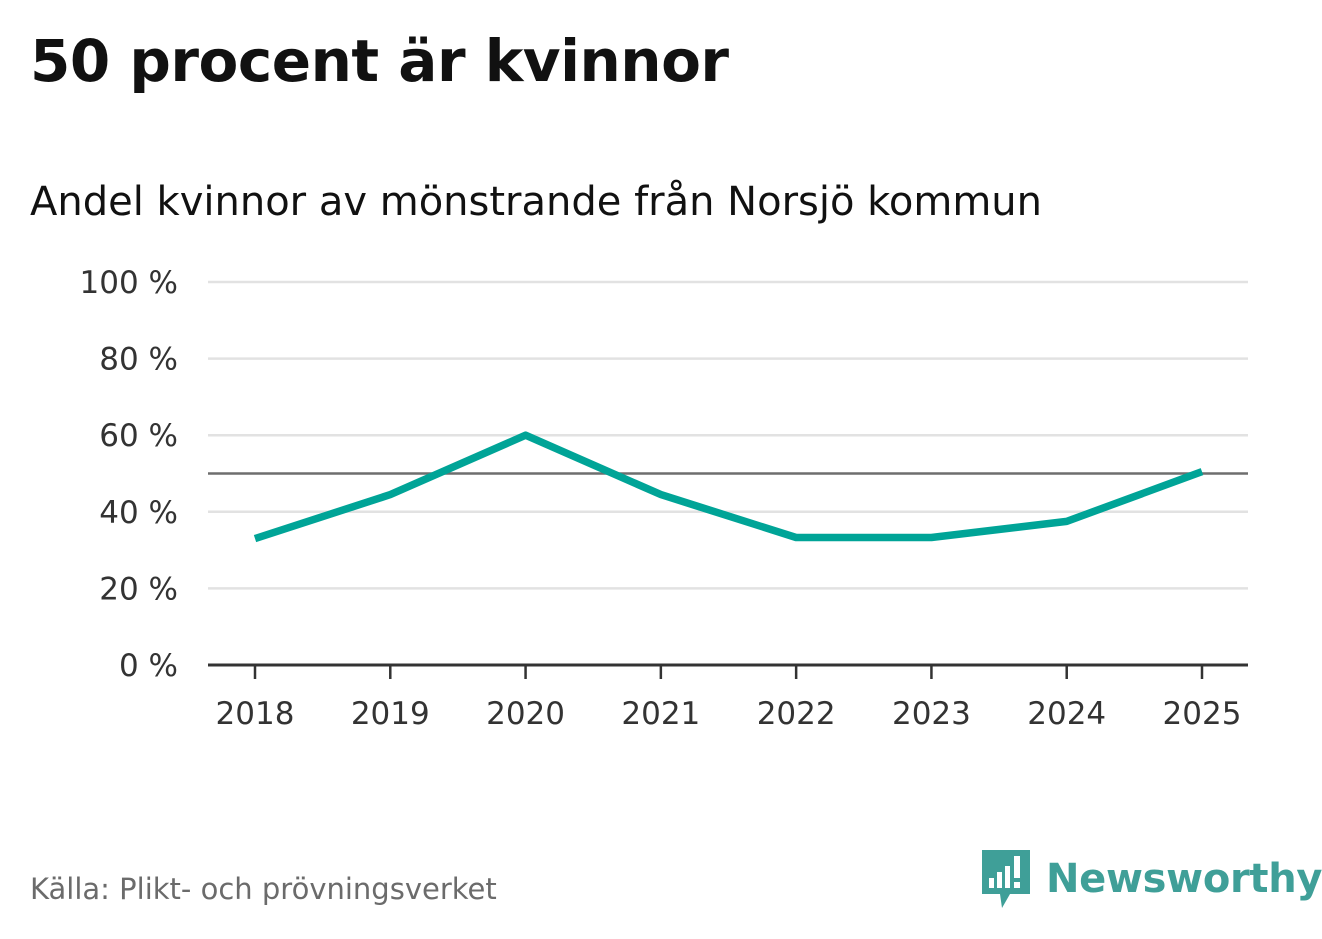 The height and width of the screenshot is (939, 1322). What do you see at coordinates (255, 714) in the screenshot?
I see `x-tick-label: 2018` at bounding box center [255, 714].